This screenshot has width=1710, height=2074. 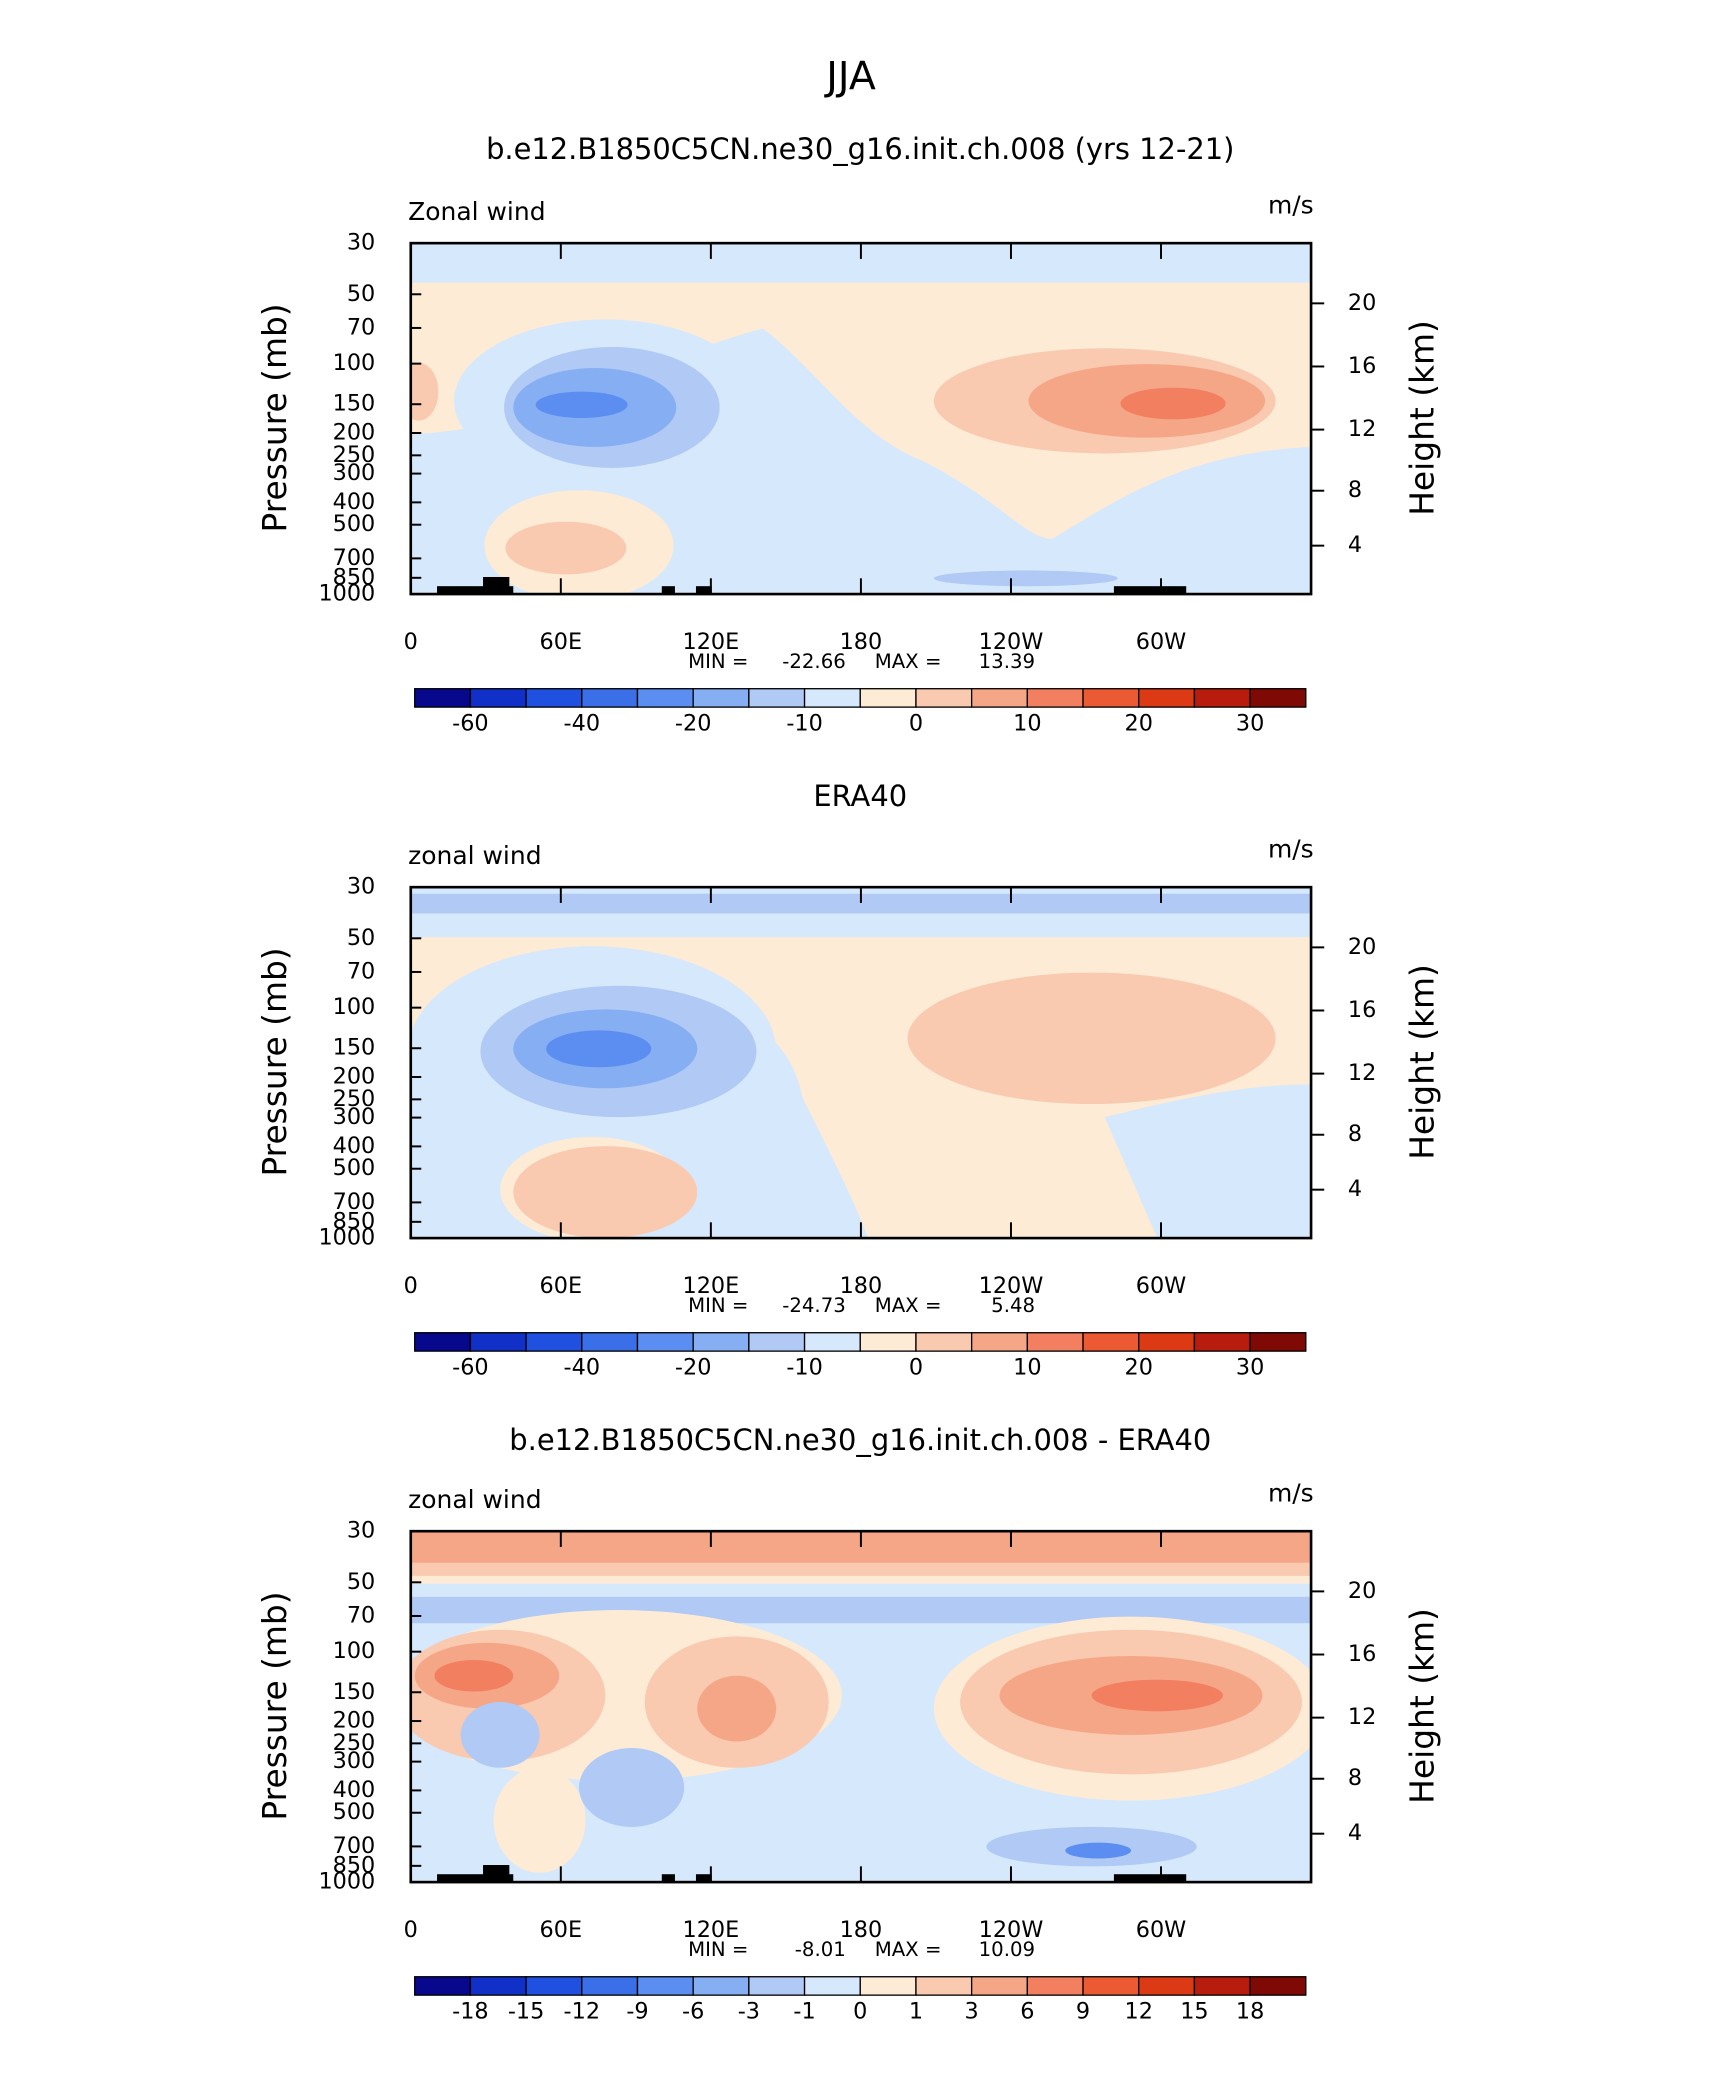 I want to click on colorbar-label: 3, so click(x=972, y=2012).